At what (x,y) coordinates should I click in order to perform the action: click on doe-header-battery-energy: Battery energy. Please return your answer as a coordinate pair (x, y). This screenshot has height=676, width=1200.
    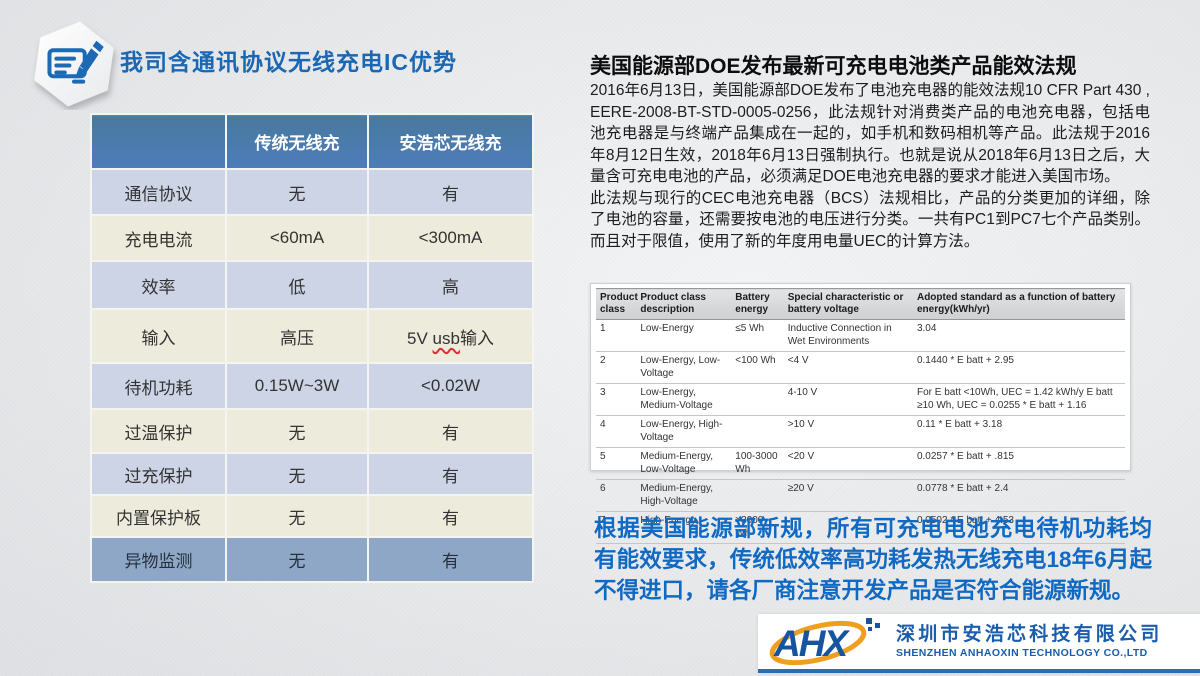
    Looking at the image, I should click on (757, 304).